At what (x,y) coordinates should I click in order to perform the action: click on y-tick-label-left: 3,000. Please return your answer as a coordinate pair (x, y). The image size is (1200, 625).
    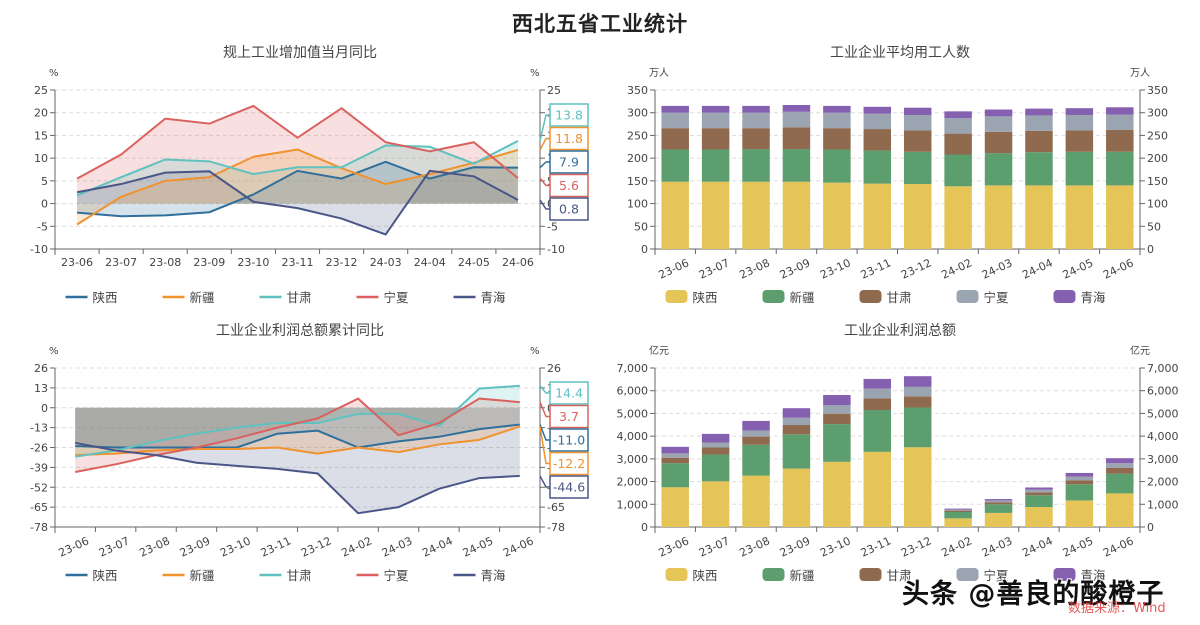
    Looking at the image, I should click on (633, 459).